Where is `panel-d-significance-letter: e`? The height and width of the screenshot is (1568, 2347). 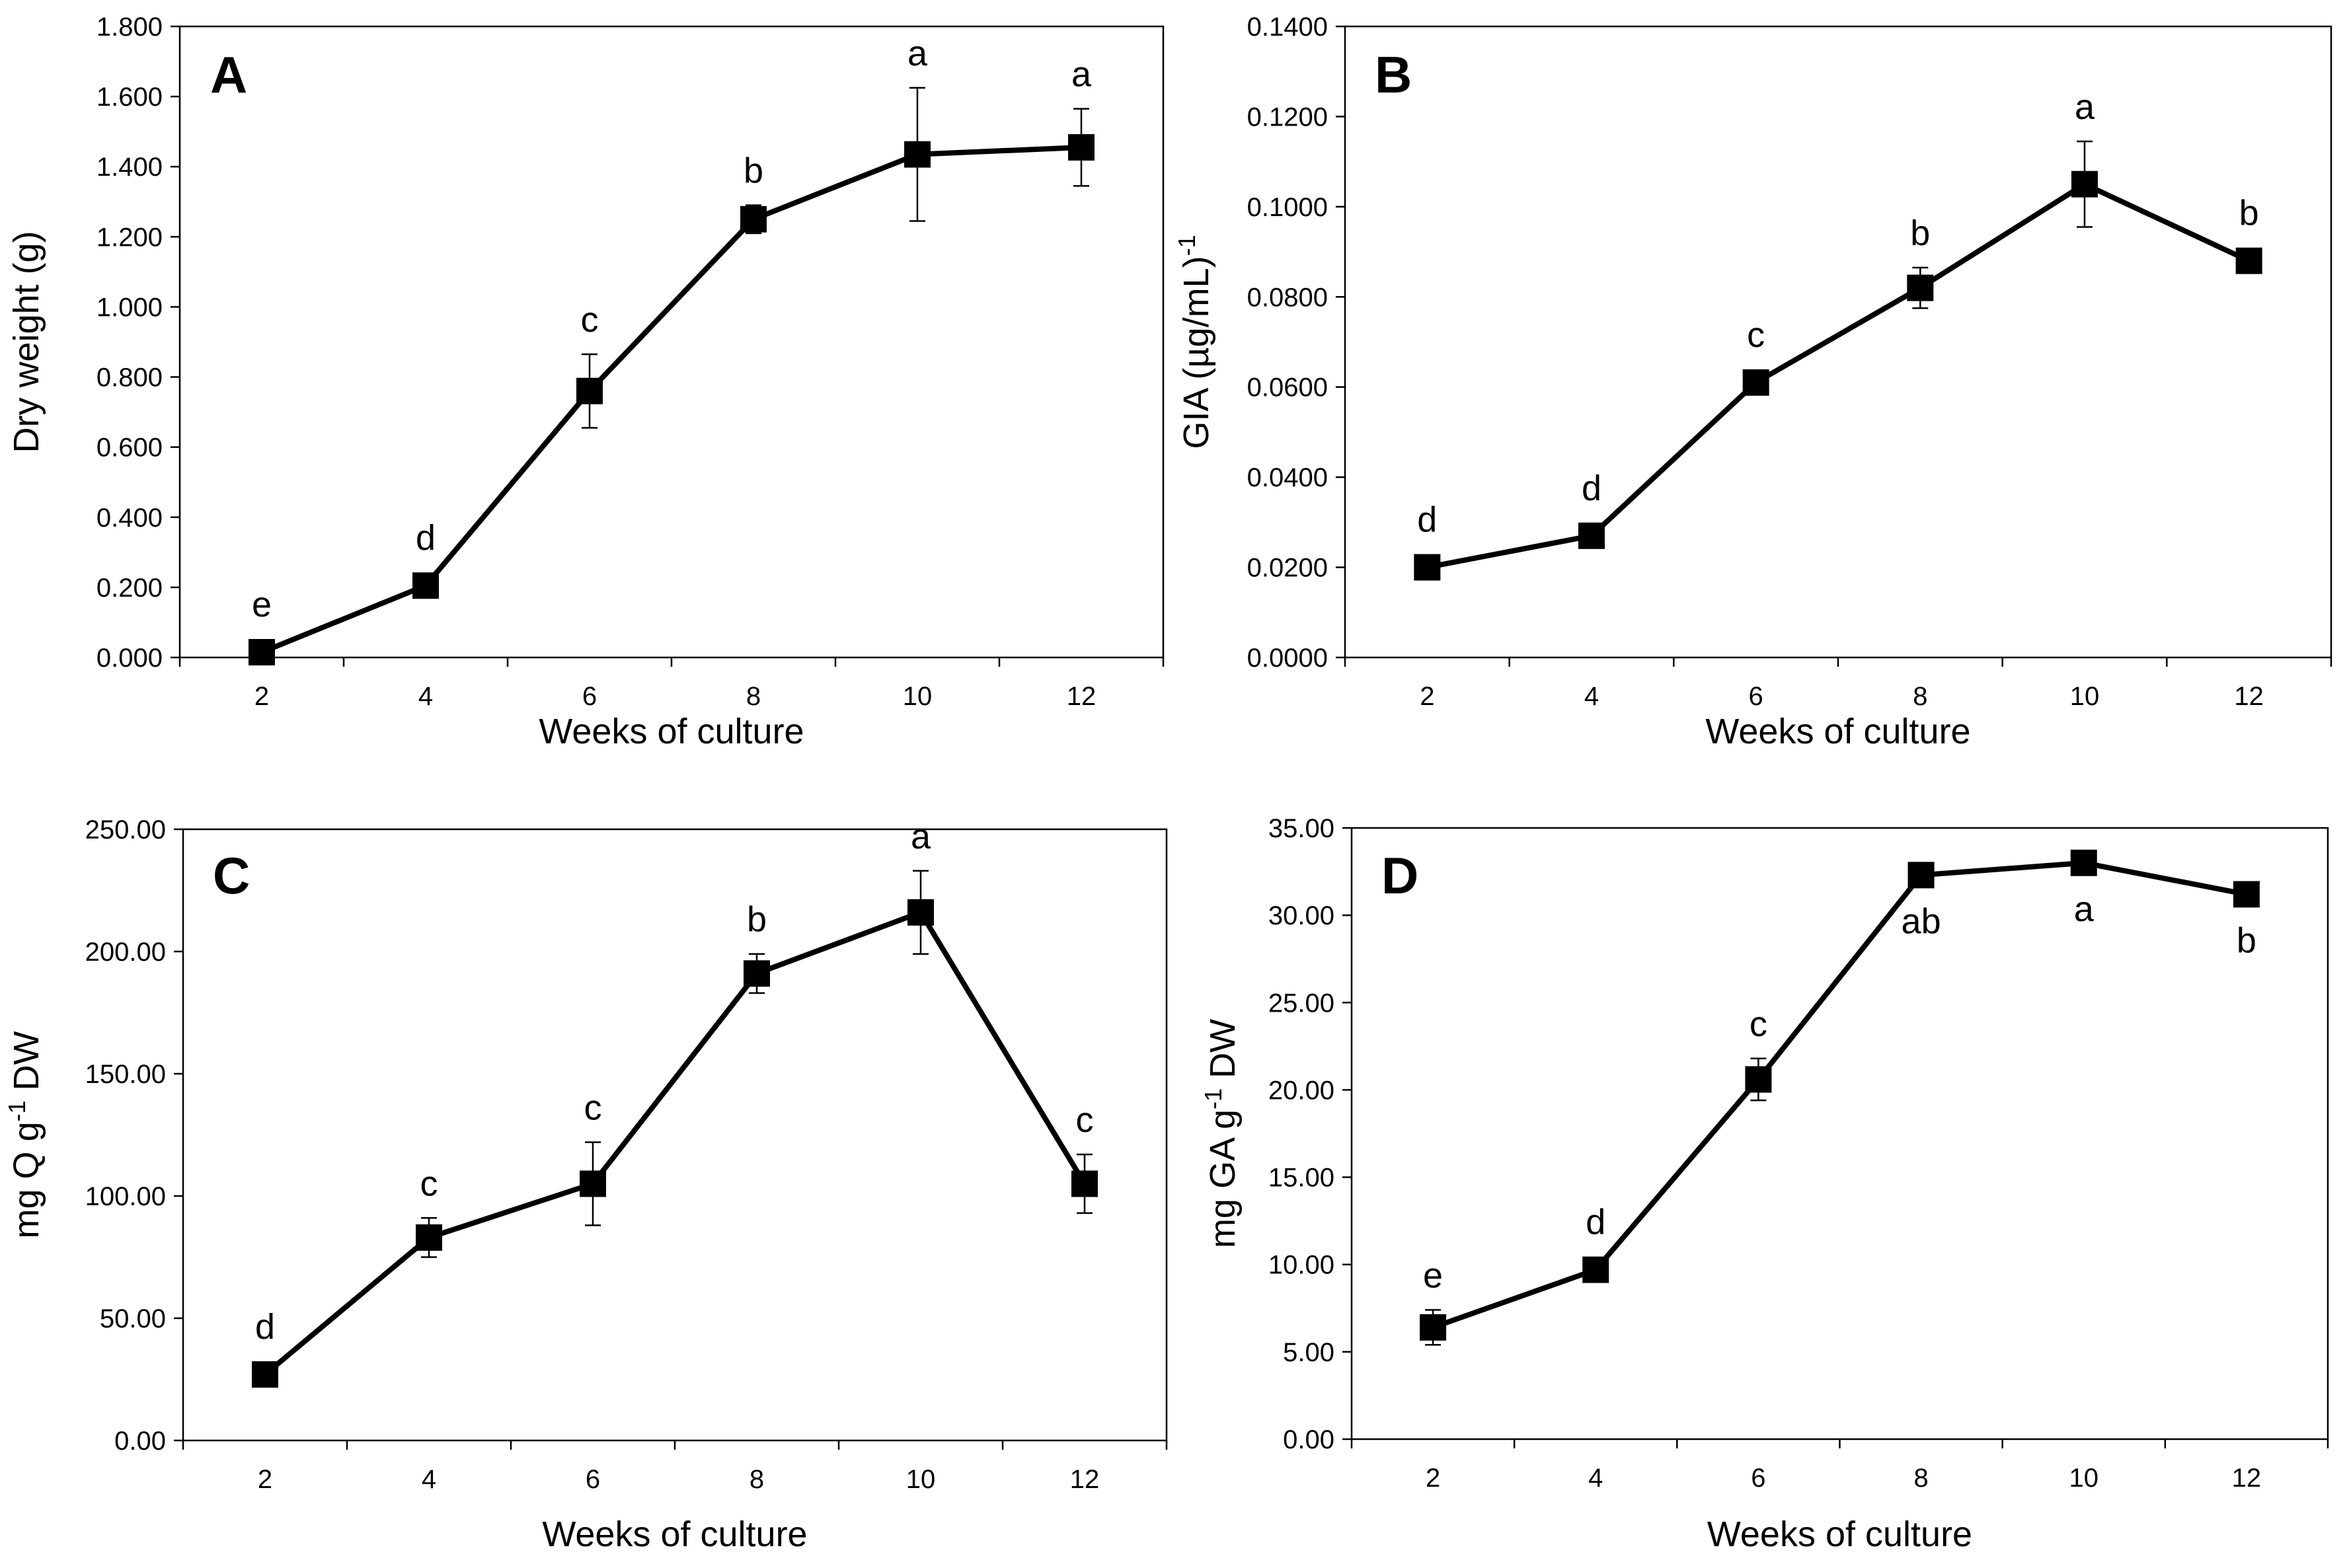
panel-d-significance-letter: e is located at coordinates (1433, 1275).